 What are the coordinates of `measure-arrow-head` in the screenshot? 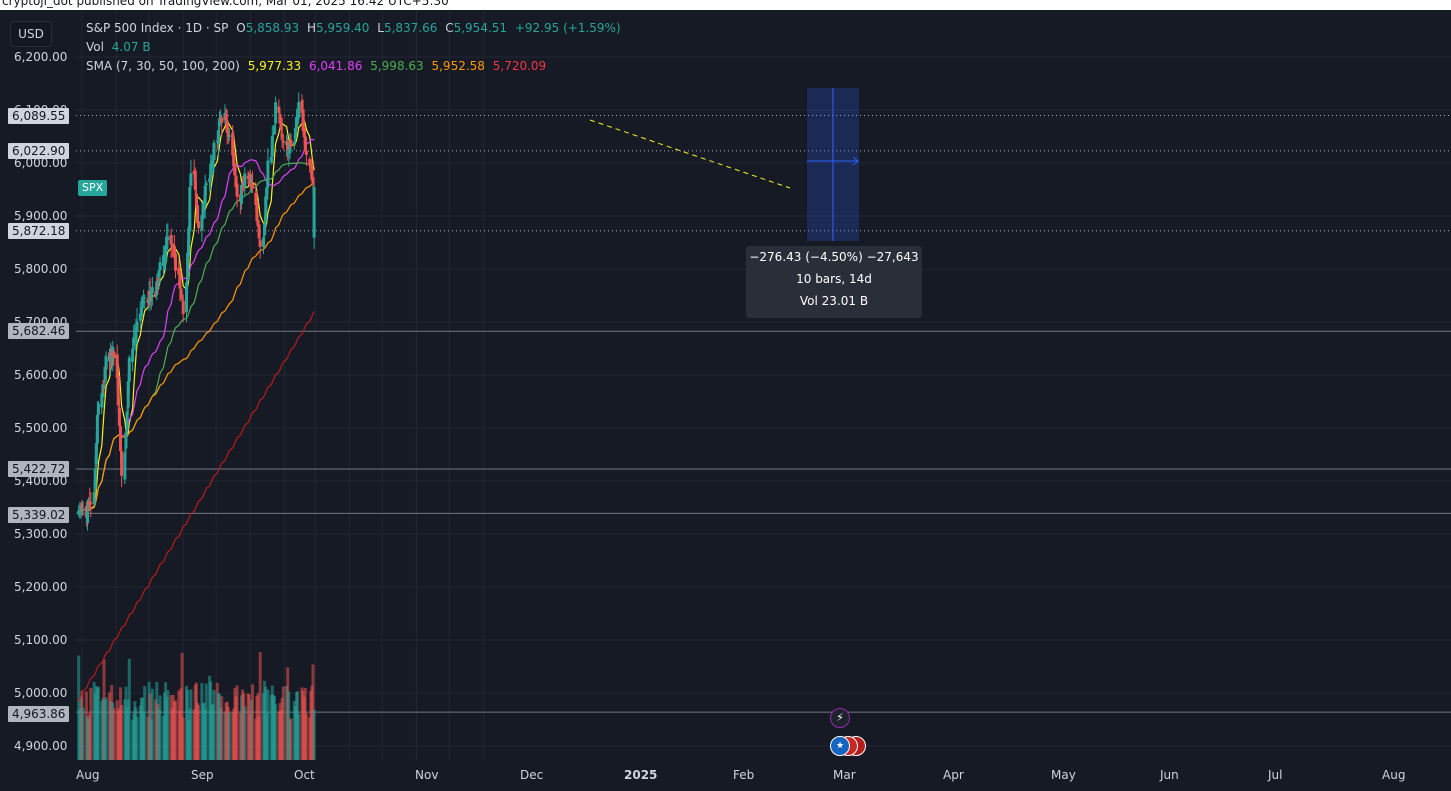 It's located at (855, 161).